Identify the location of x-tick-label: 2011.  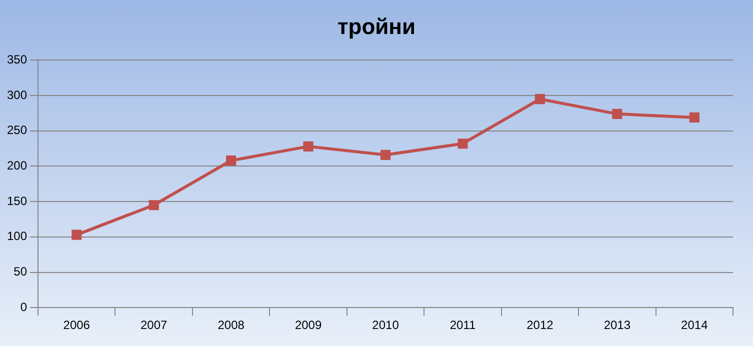
(463, 325).